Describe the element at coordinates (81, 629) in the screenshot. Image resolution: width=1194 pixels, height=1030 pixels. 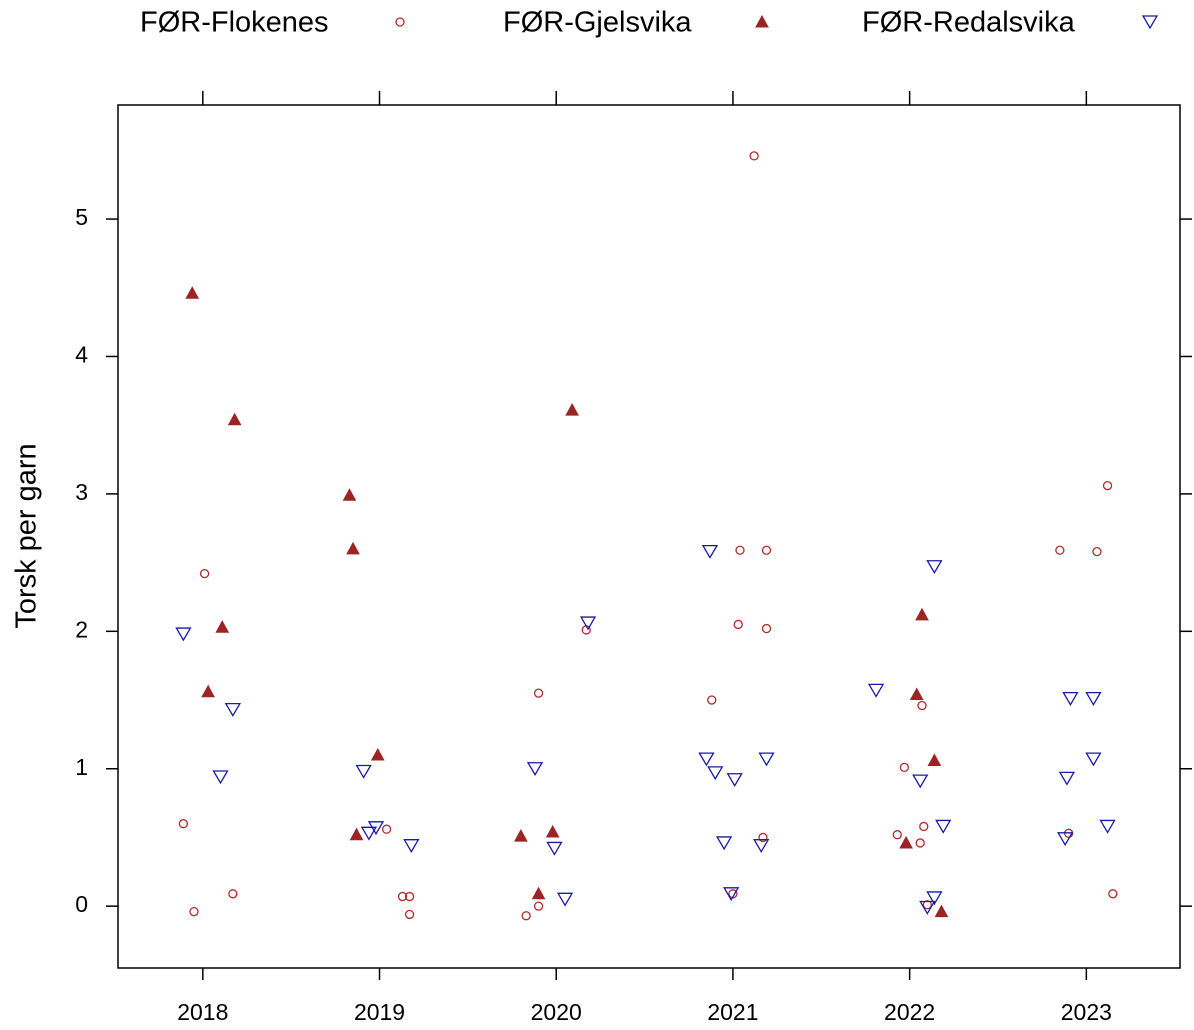
I see `y-tick-label: 2` at that location.